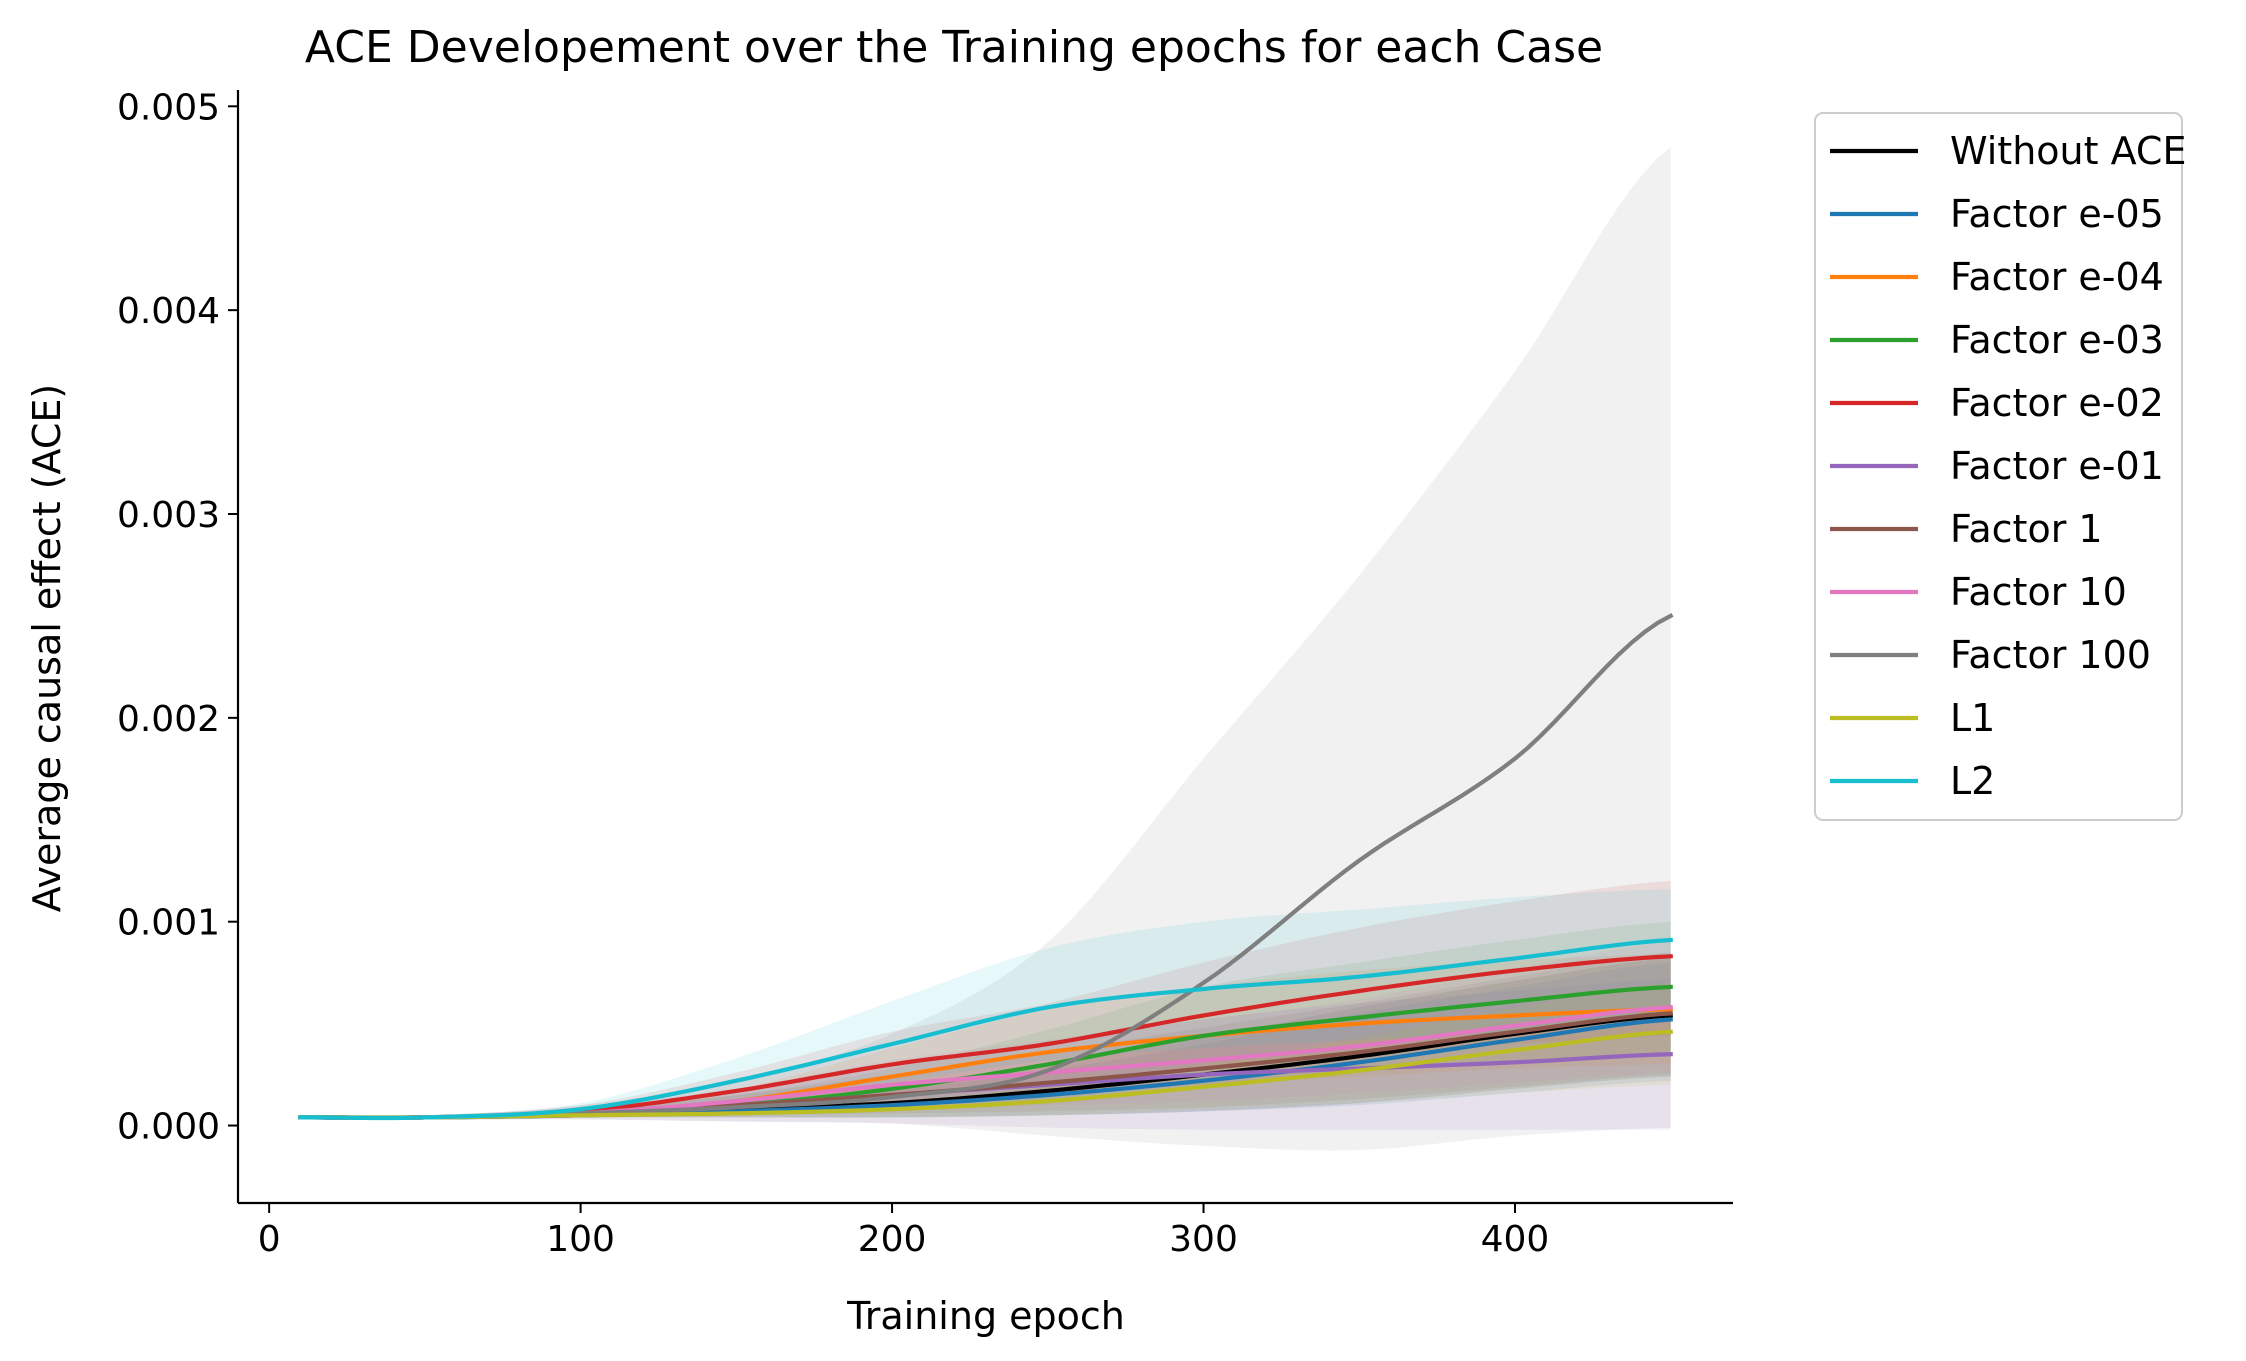 The width and height of the screenshot is (2246, 1361). I want to click on y-tick-label: 0.002, so click(168, 719).